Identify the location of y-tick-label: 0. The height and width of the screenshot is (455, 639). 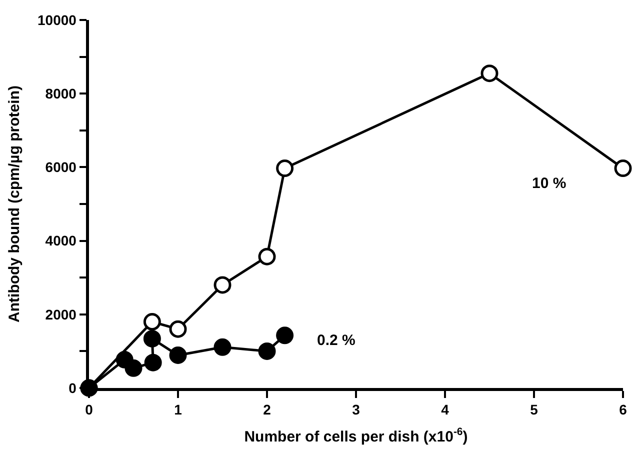
(72, 388).